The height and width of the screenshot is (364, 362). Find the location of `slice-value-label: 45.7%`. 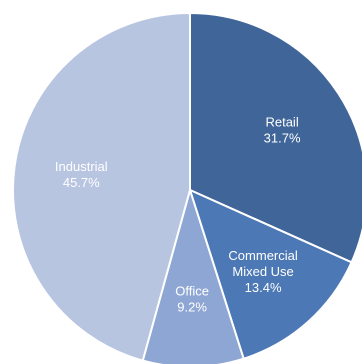

slice-value-label: 45.7% is located at coordinates (81, 182).